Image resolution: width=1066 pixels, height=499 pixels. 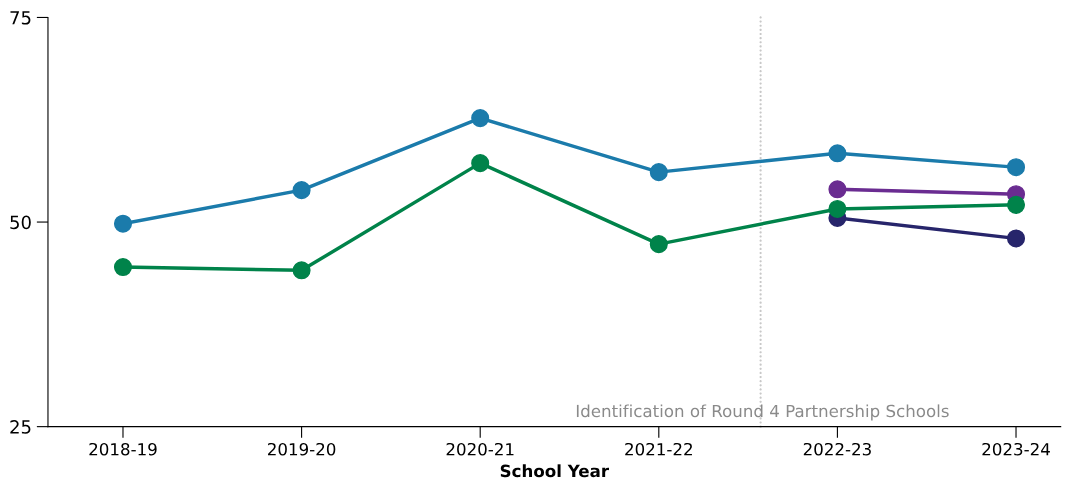 I want to click on x-tick-label: 2022-23, so click(x=837, y=449).